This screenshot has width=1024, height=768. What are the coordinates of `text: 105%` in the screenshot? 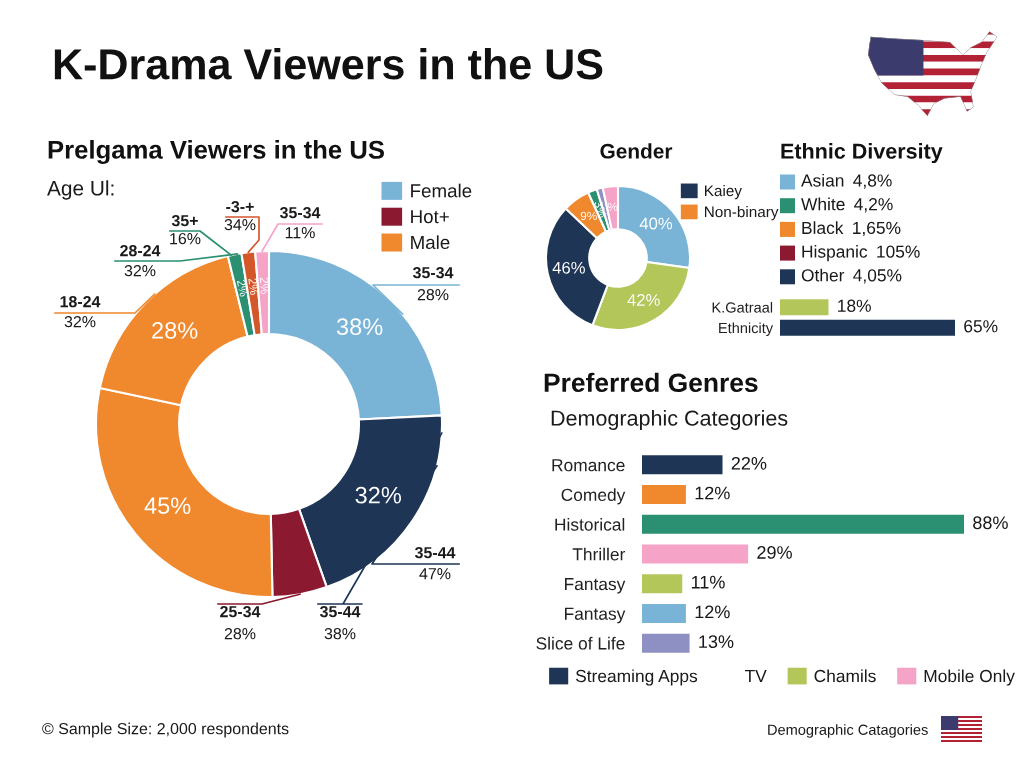 It's located at (898, 251).